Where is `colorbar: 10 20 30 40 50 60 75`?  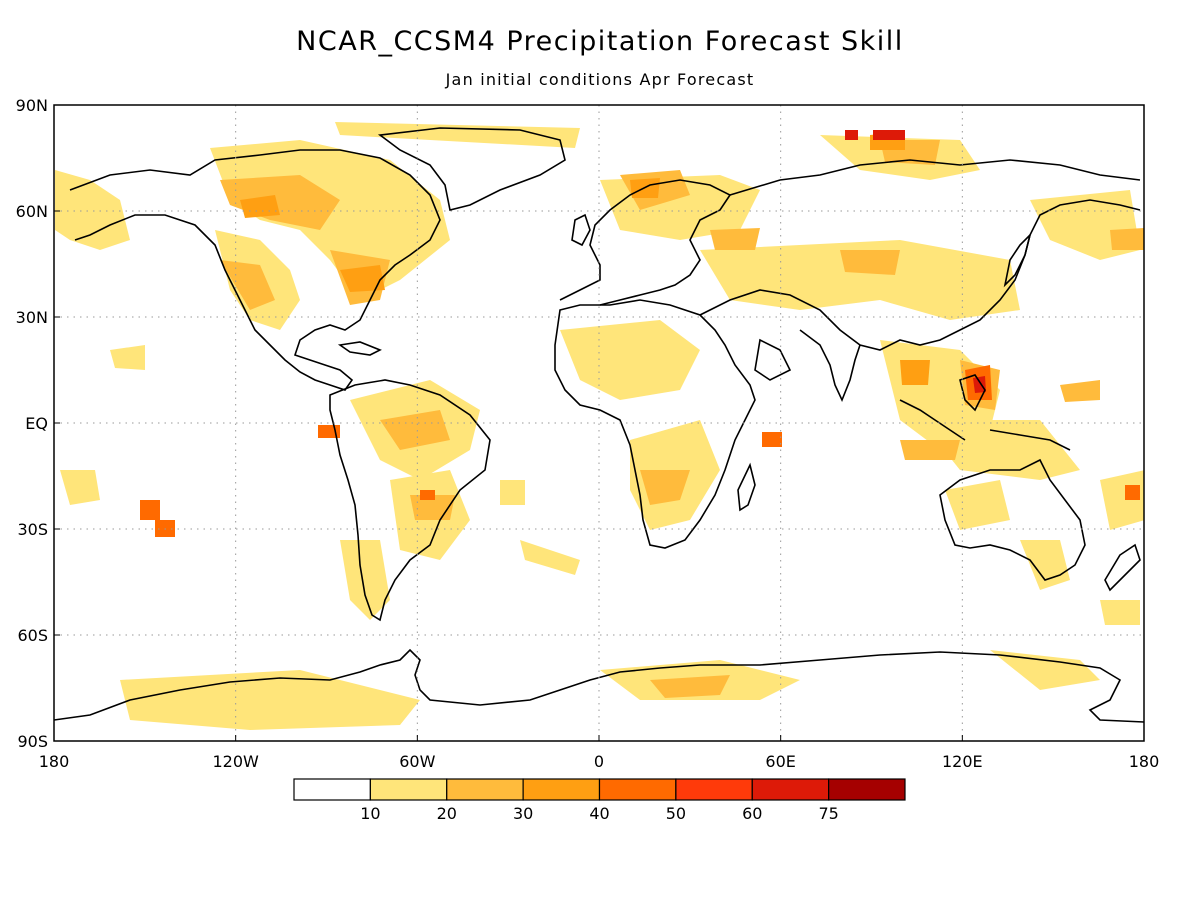
colorbar: 10 20 30 40 50 60 75 is located at coordinates (599, 800).